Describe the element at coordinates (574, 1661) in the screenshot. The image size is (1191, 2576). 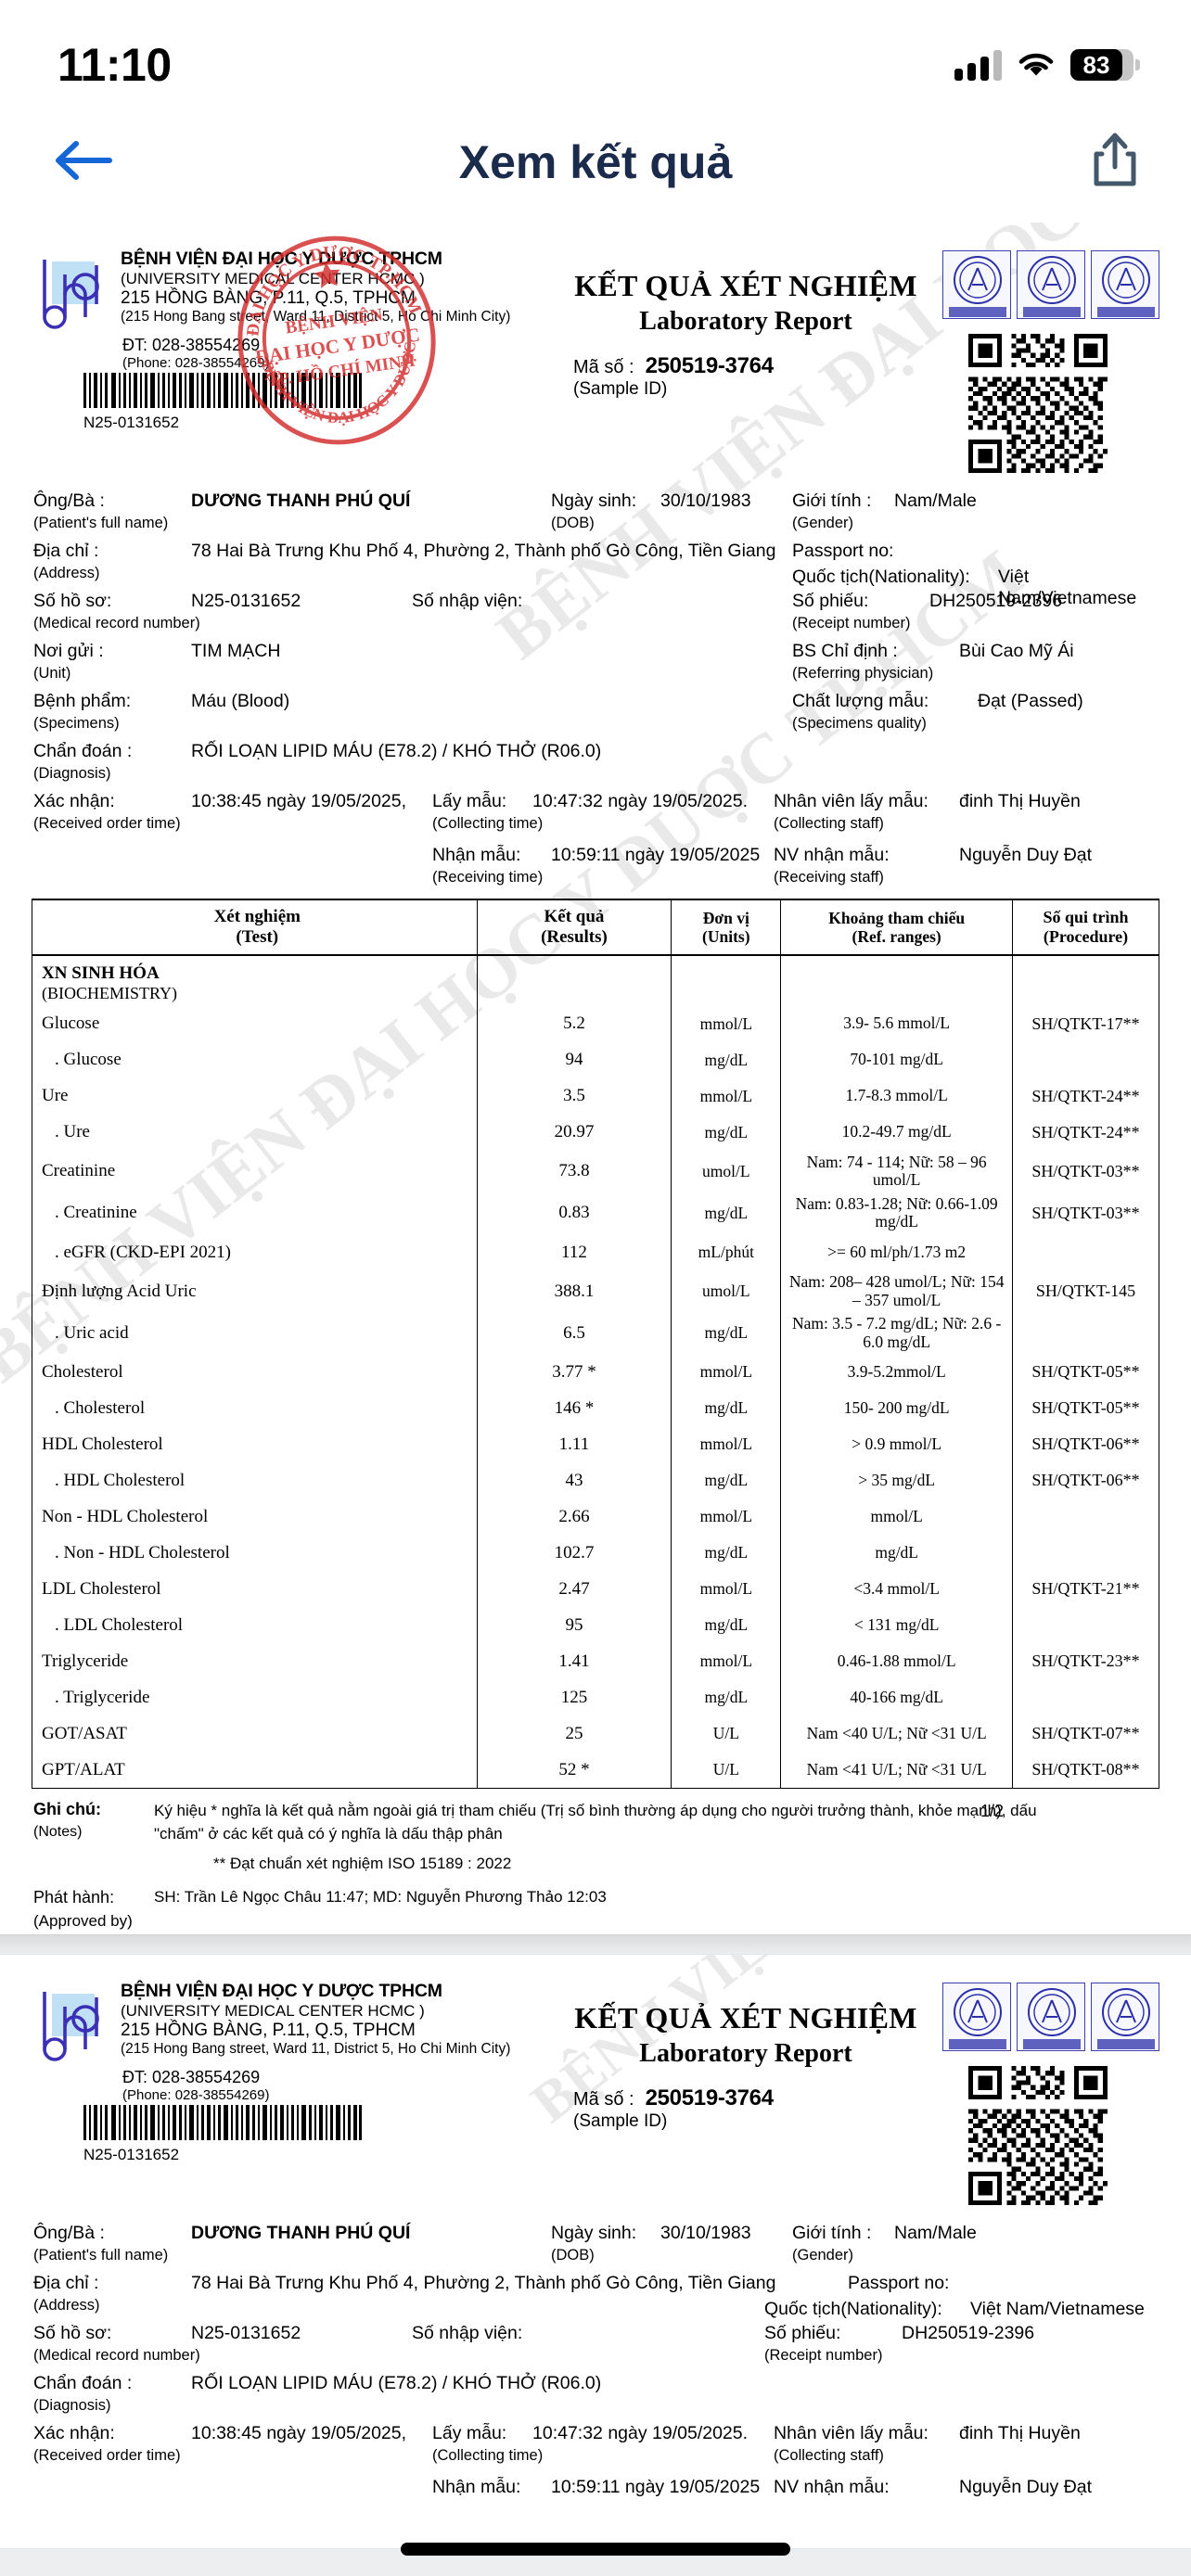
I see `cell-result: 1.41` at that location.